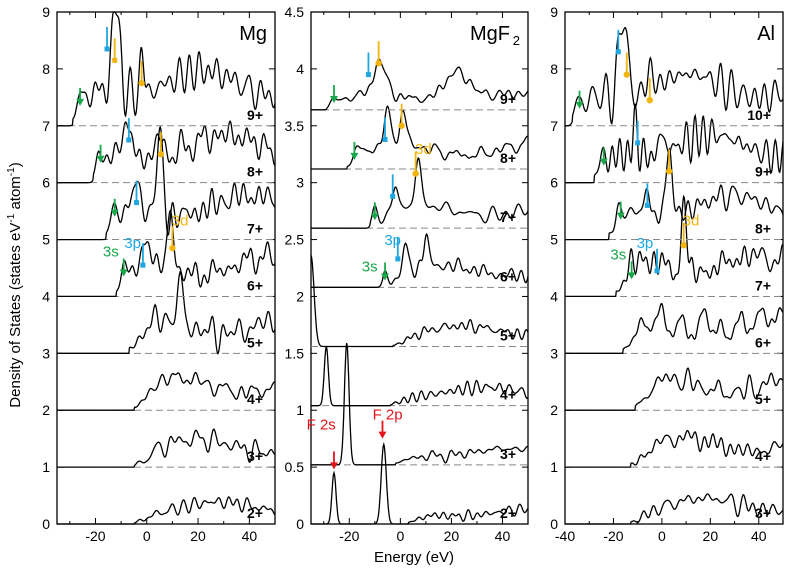 The width and height of the screenshot is (789, 570). What do you see at coordinates (508, 276) in the screenshot?
I see `charge-state-label: 6+` at bounding box center [508, 276].